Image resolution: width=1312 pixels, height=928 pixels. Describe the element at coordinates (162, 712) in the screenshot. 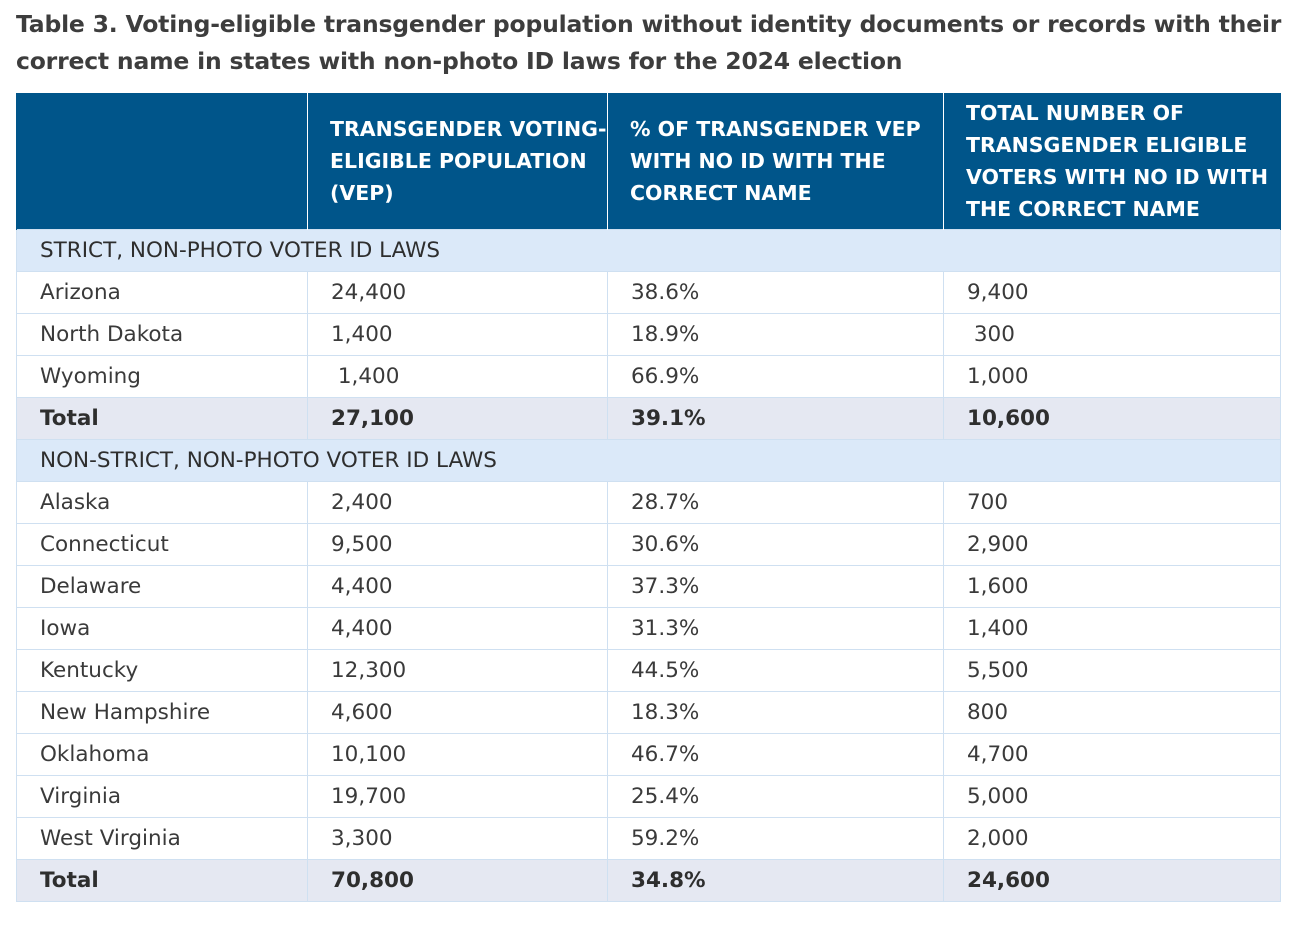

I see `state-cell: New Hampshire` at that location.